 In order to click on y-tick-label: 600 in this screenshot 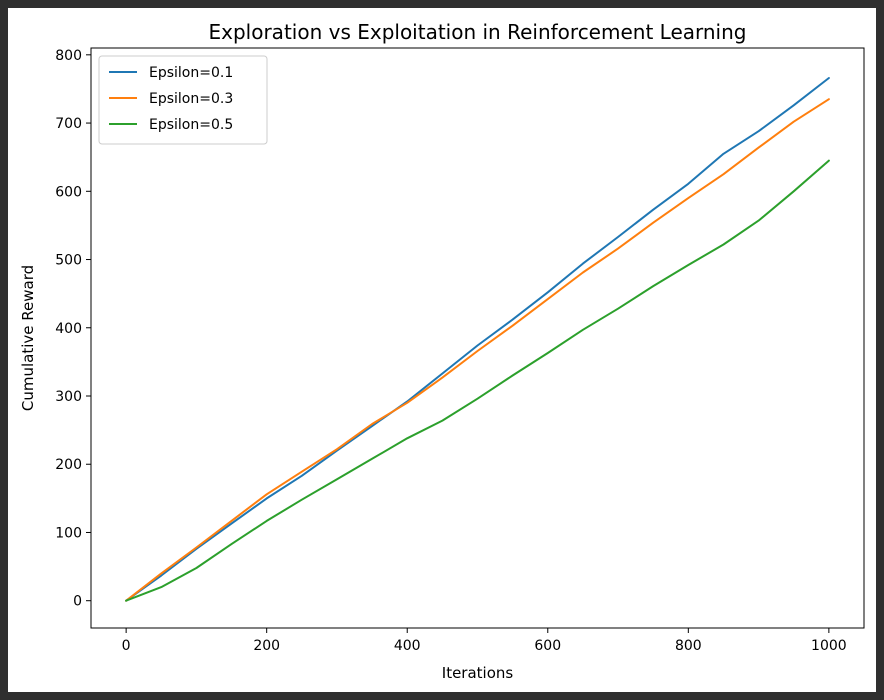, I will do `click(68, 192)`.